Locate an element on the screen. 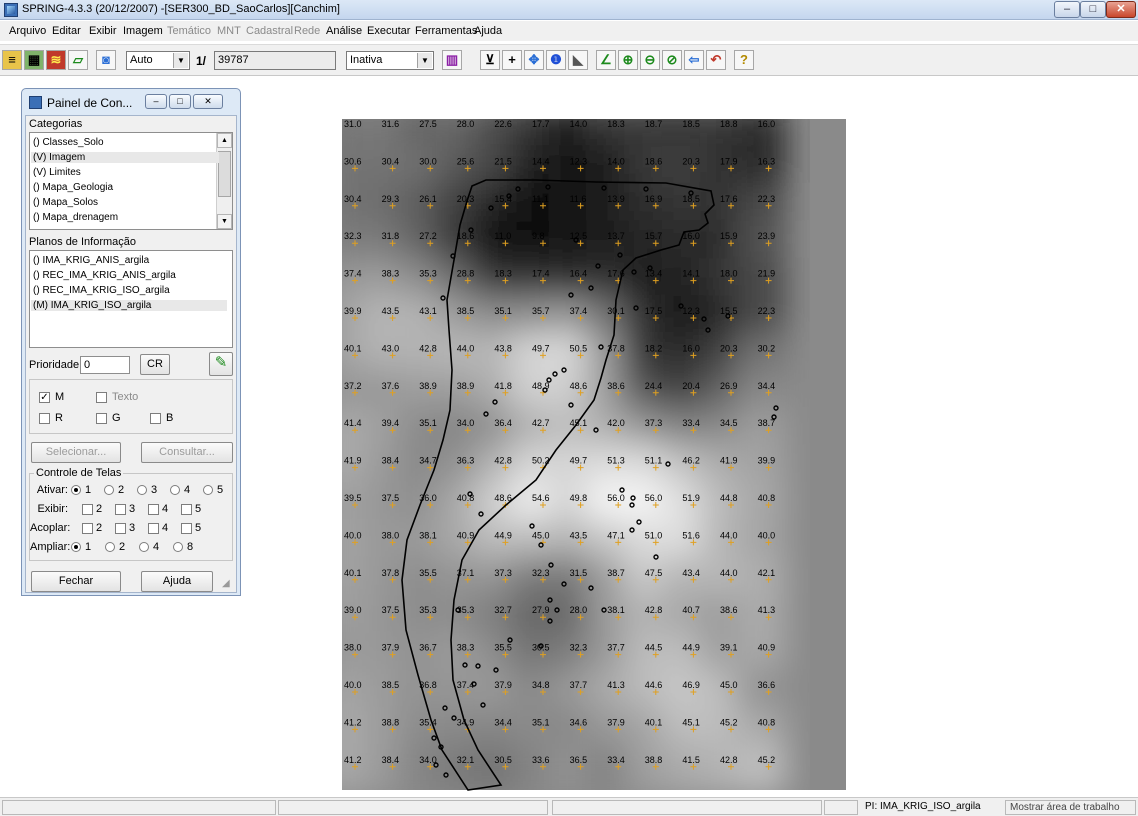 The image size is (1138, 816). categoria-item: () Classes_Solo is located at coordinates (68, 142).